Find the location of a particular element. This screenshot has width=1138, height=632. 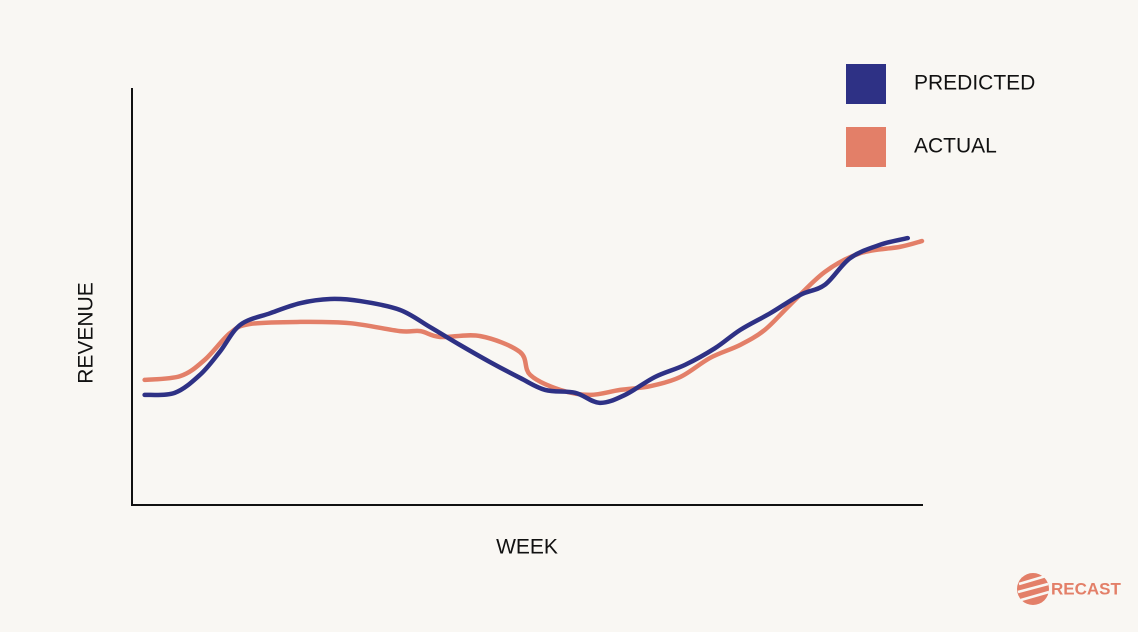

logo-stripes is located at coordinates (1033, 588).